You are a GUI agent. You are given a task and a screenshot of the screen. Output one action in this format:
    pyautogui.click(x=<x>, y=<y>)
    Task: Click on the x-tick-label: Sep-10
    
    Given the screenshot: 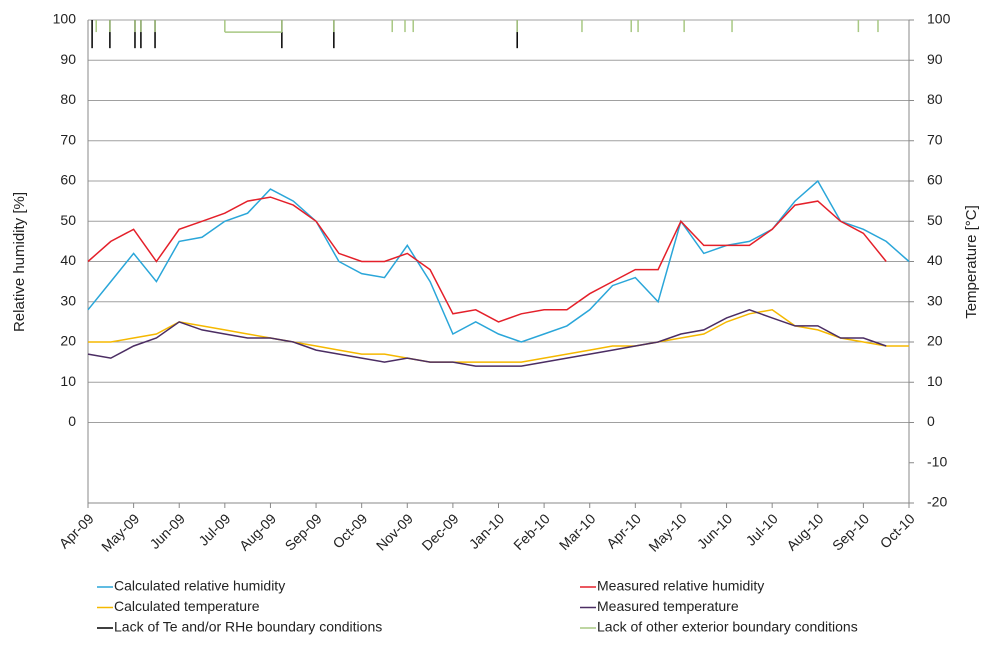 What is the action you would take?
    pyautogui.click(x=850, y=531)
    